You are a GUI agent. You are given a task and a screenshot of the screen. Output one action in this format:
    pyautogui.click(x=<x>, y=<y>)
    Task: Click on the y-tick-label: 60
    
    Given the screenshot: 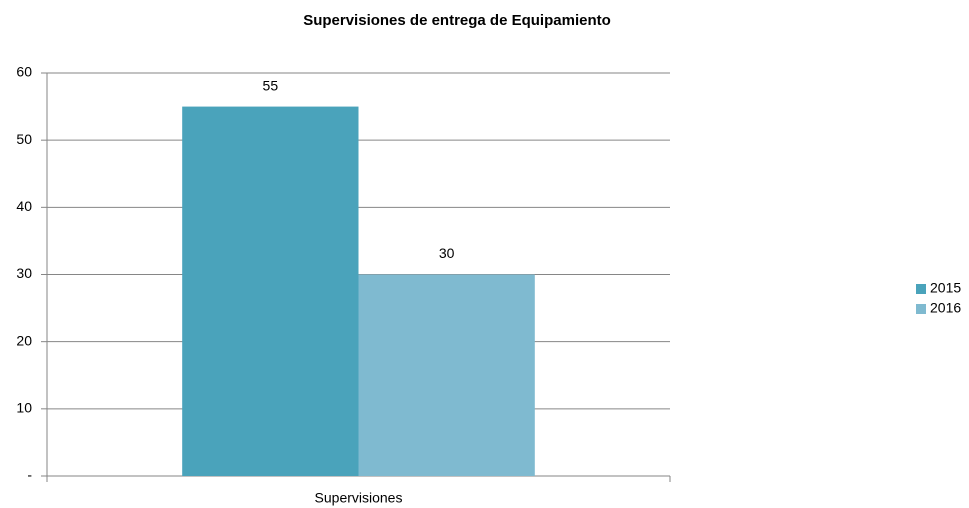 What is the action you would take?
    pyautogui.click(x=24, y=72)
    